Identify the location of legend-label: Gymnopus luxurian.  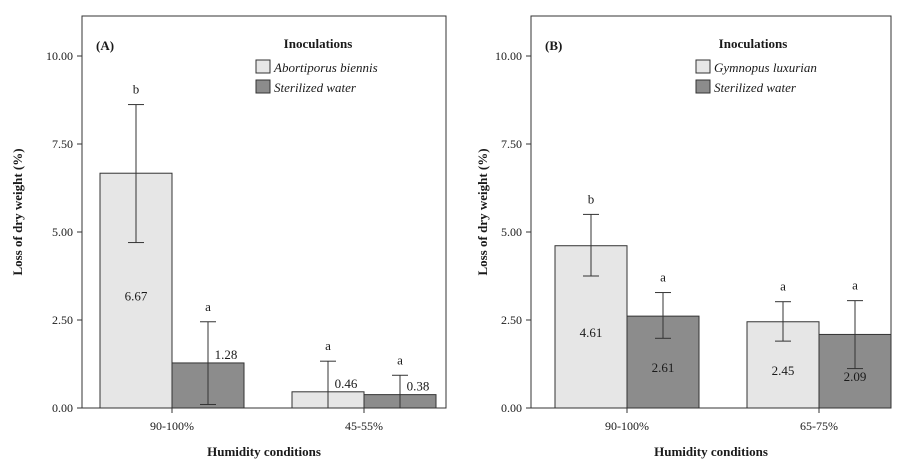
(765, 67).